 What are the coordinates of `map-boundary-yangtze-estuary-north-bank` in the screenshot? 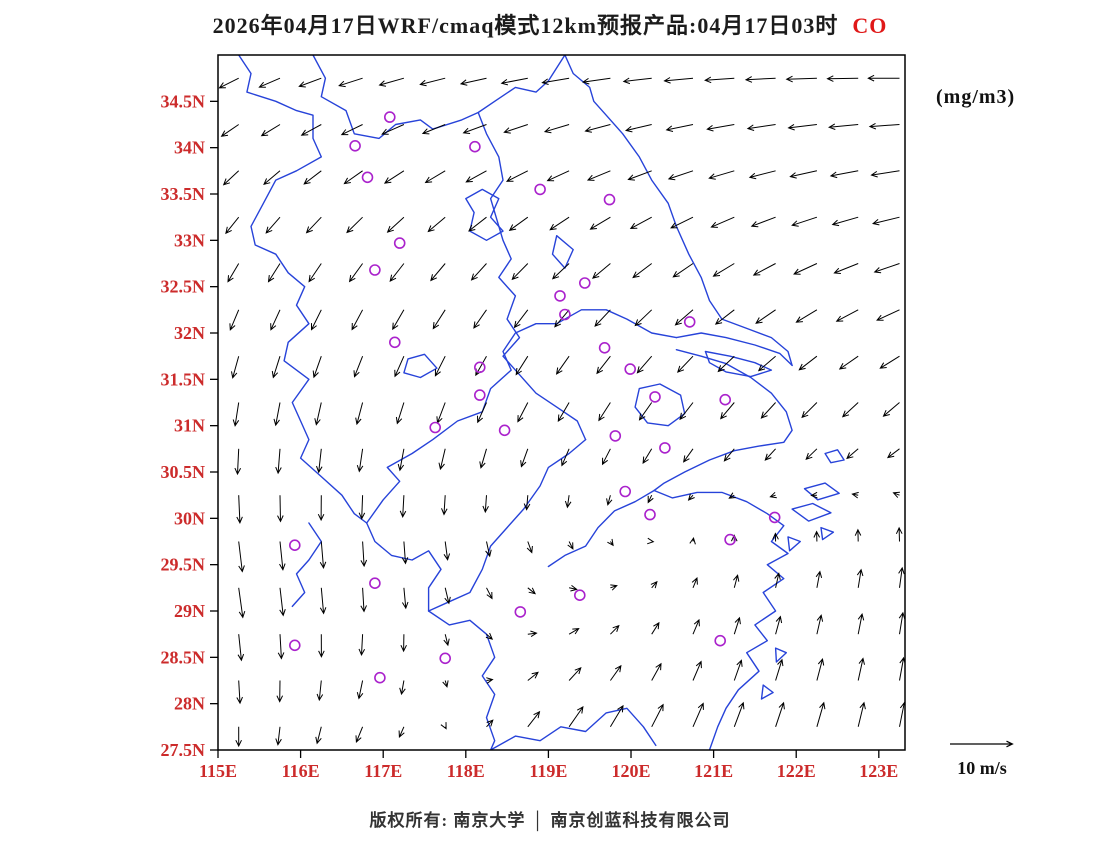 It's located at (734, 349).